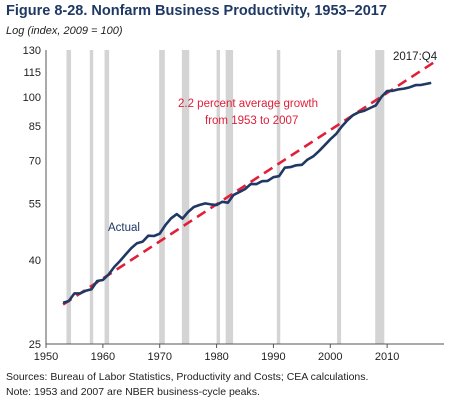 Image resolution: width=450 pixels, height=405 pixels. I want to click on y-tick-label-85: 85, so click(35, 127).